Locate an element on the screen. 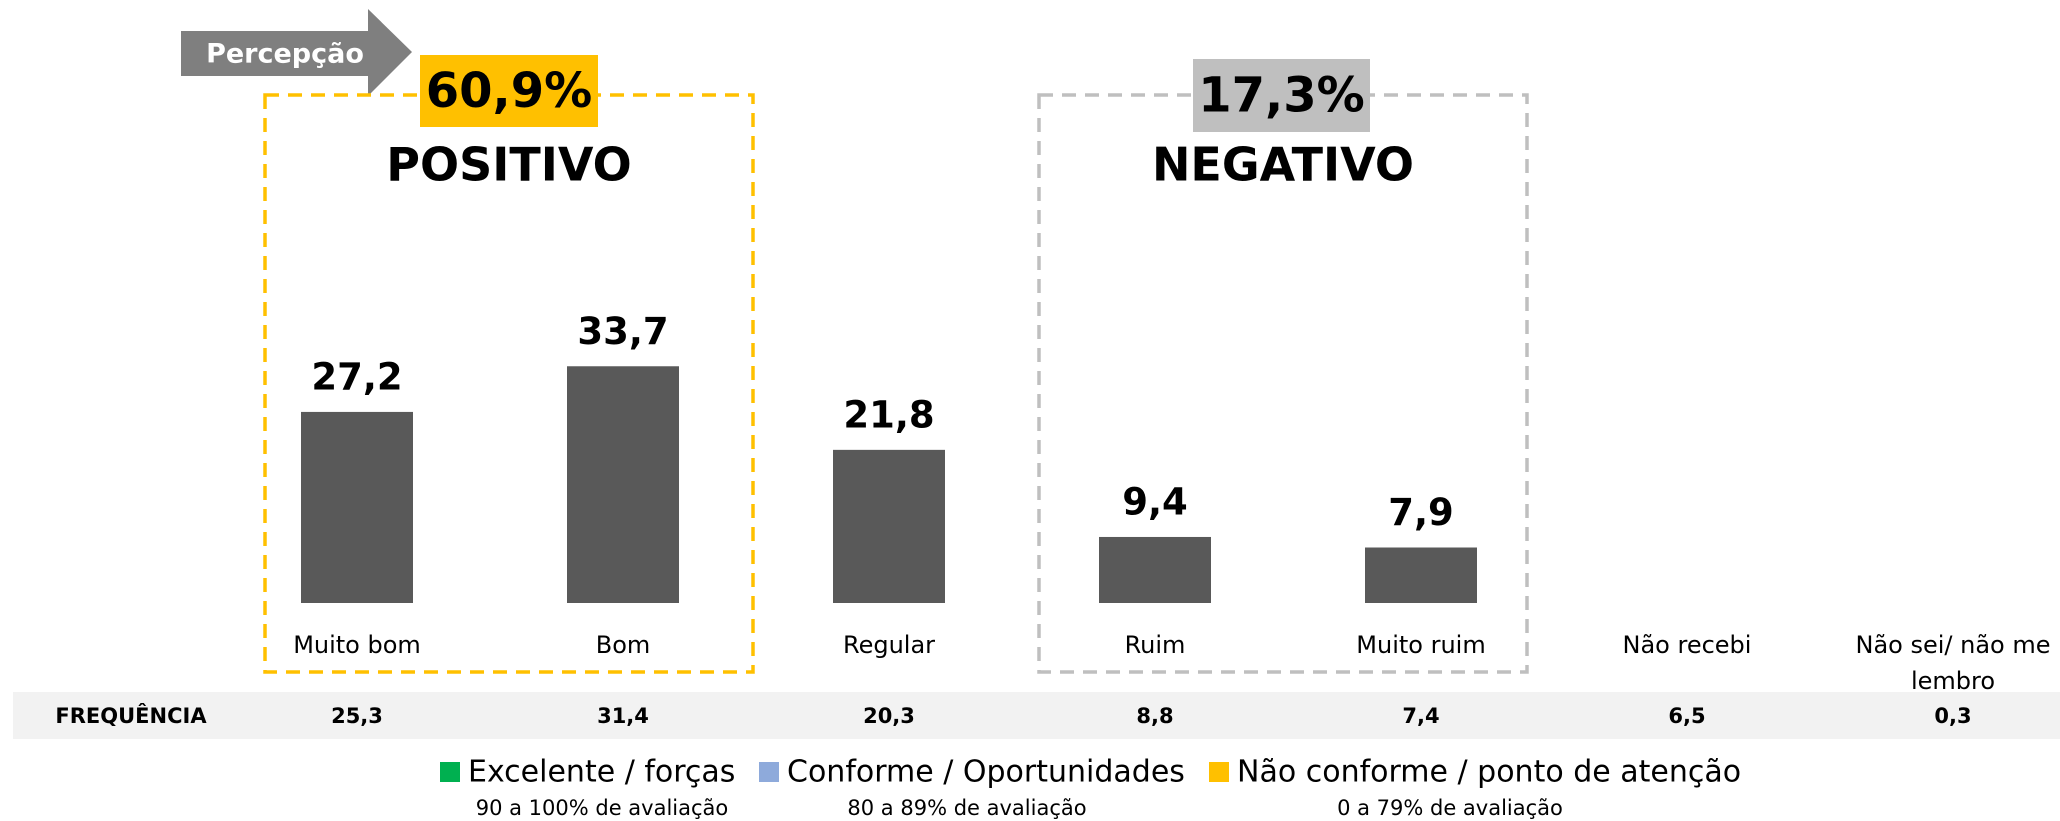  value-label: 9,4 is located at coordinates (1155, 501).